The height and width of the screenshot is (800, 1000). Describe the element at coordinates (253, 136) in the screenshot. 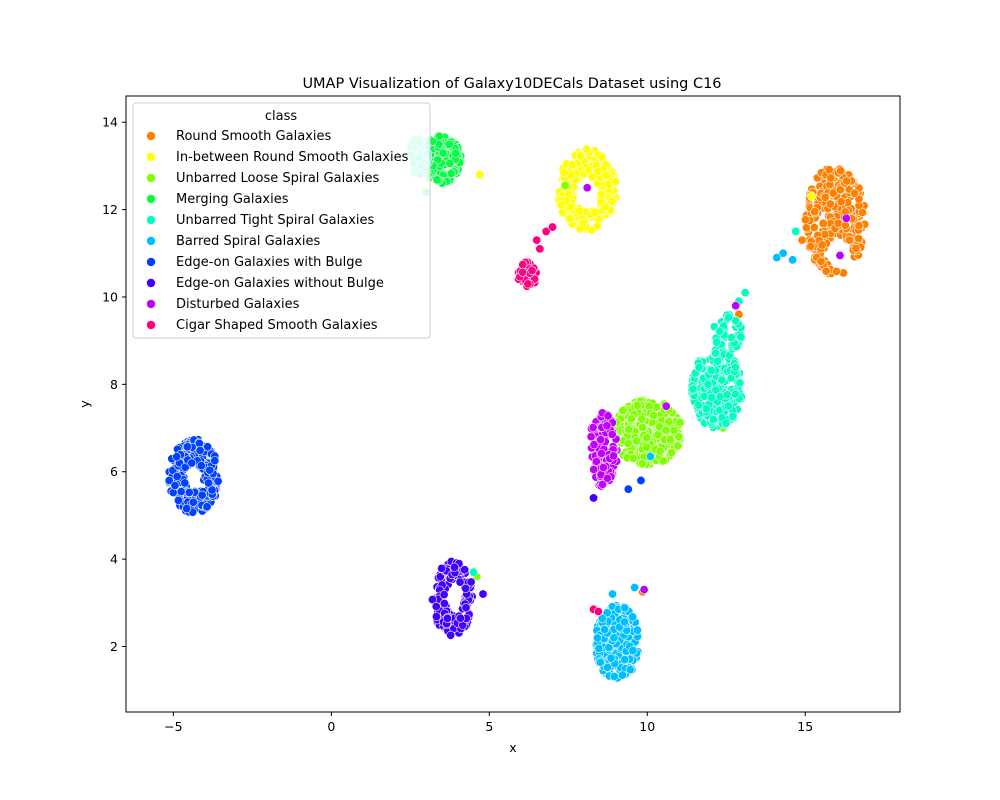

I see `legend-entry: Round Smooth Galaxies` at that location.